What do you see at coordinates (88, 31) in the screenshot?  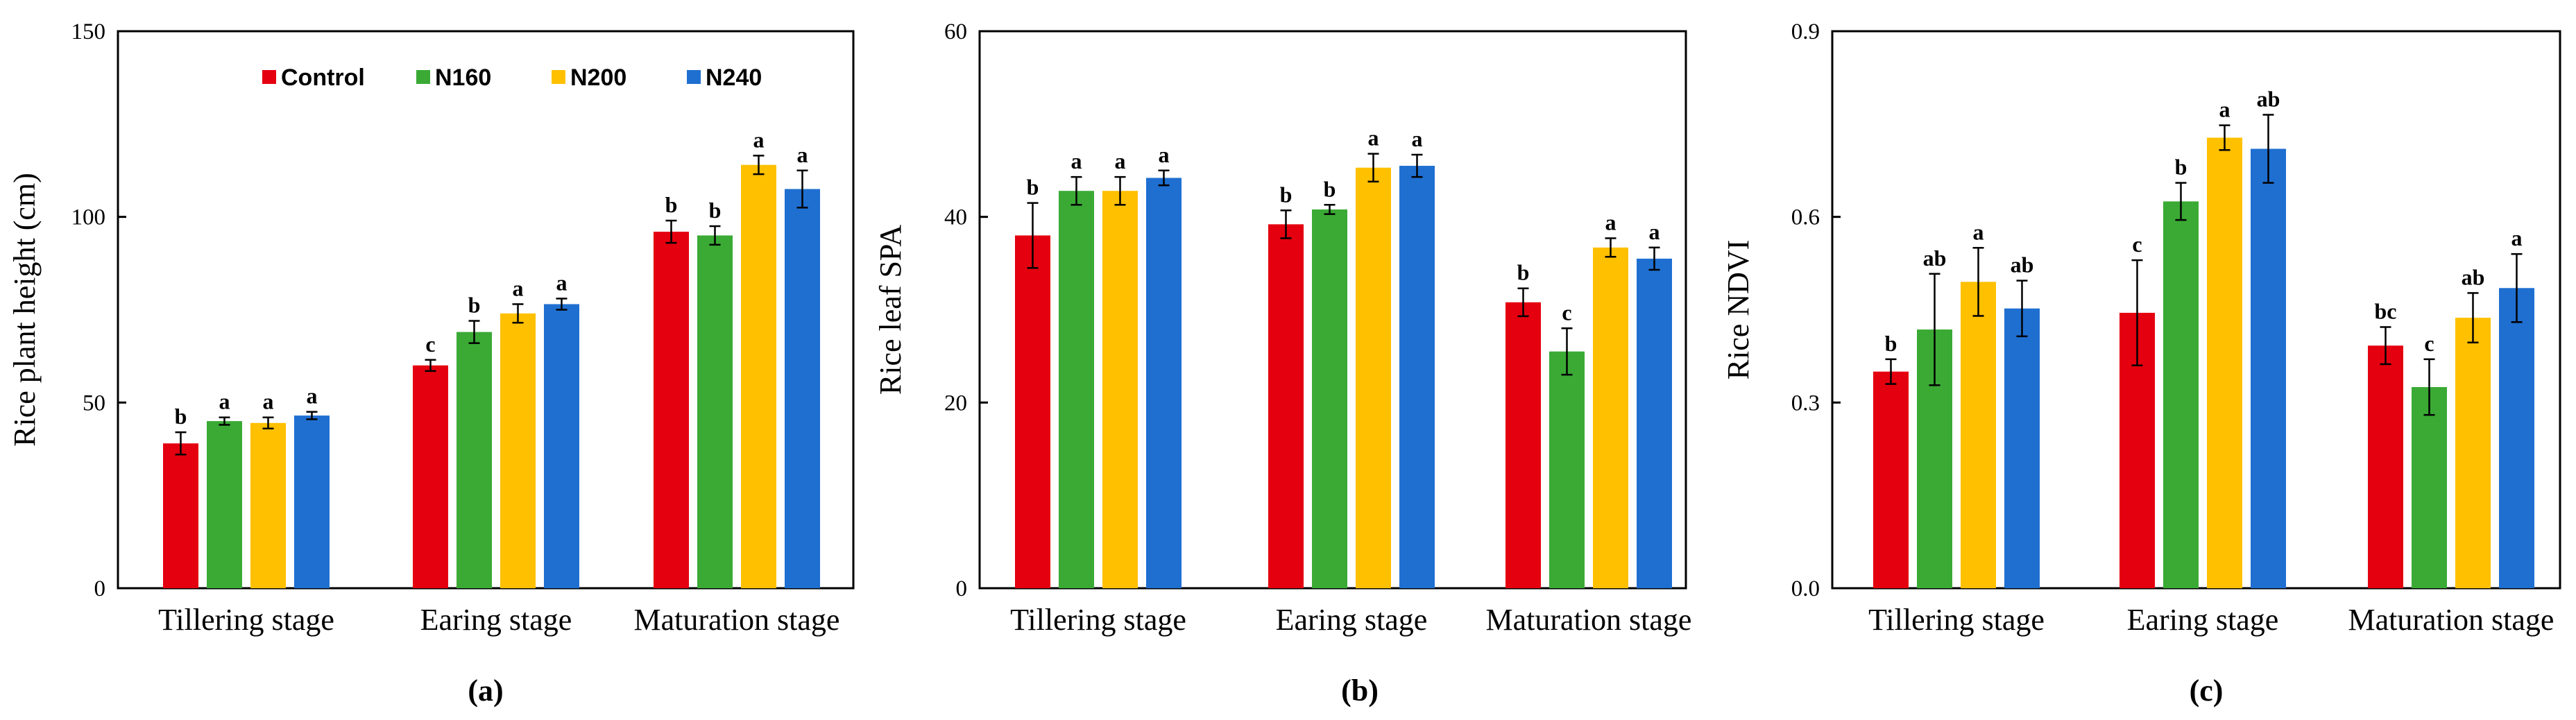 I see `y-tick-label: 150` at bounding box center [88, 31].